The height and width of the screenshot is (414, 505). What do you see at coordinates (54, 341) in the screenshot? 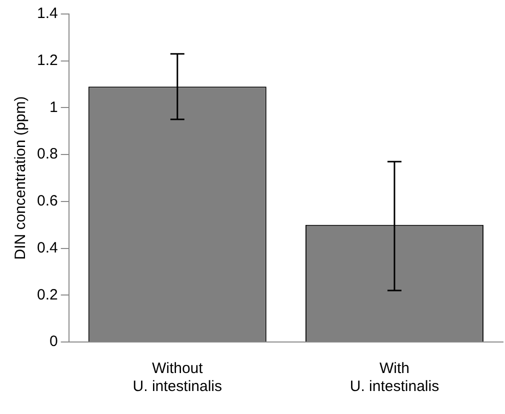
I see `y-tick-label: 0` at bounding box center [54, 341].